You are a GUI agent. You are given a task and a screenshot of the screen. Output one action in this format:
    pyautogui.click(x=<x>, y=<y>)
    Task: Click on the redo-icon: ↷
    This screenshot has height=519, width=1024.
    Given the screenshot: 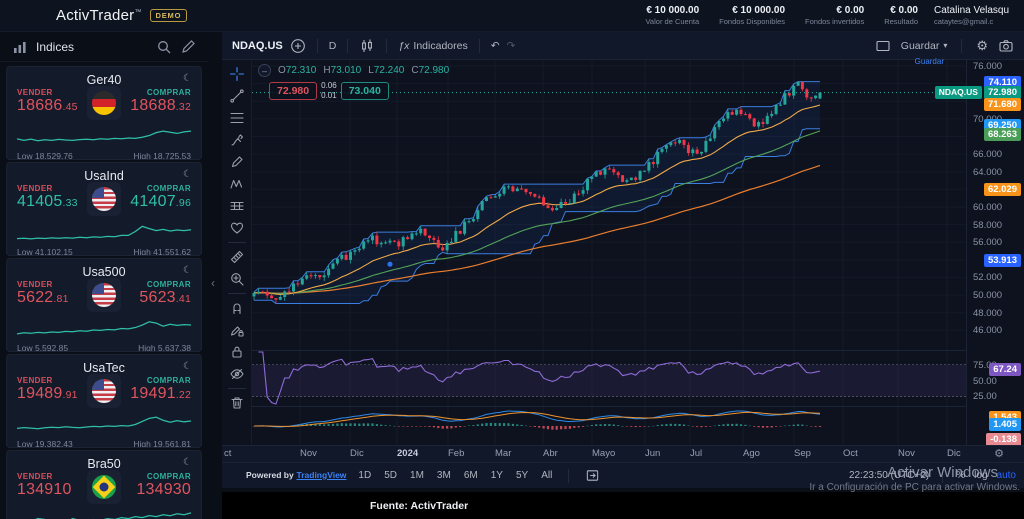 What is the action you would take?
    pyautogui.click(x=511, y=45)
    